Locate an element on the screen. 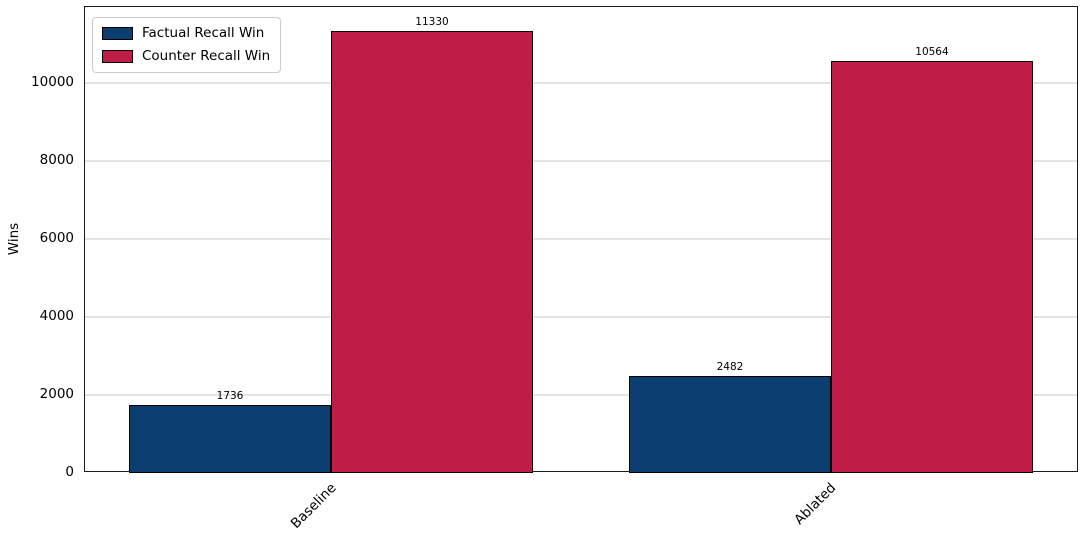 The image size is (1086, 545). y-tick-label: 10000 is located at coordinates (52, 81).